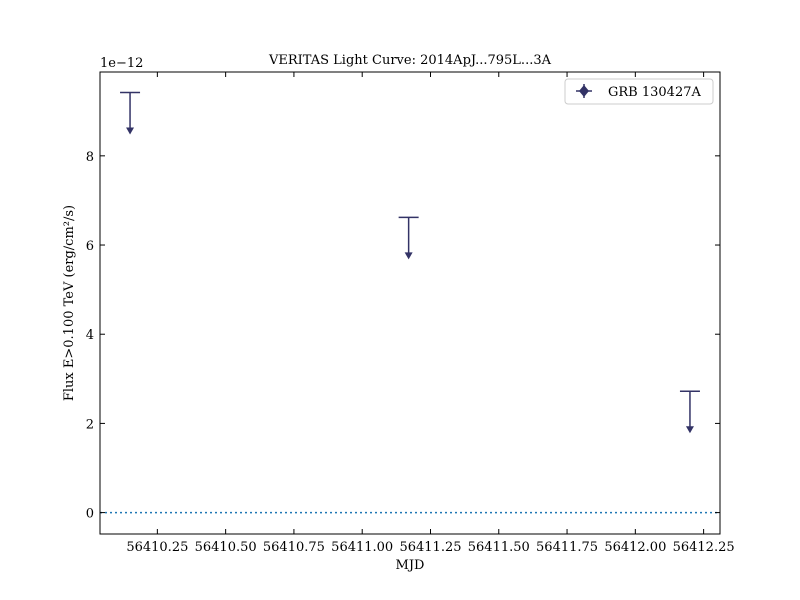  What do you see at coordinates (90, 157) in the screenshot?
I see `y-tick-label: 8` at bounding box center [90, 157].